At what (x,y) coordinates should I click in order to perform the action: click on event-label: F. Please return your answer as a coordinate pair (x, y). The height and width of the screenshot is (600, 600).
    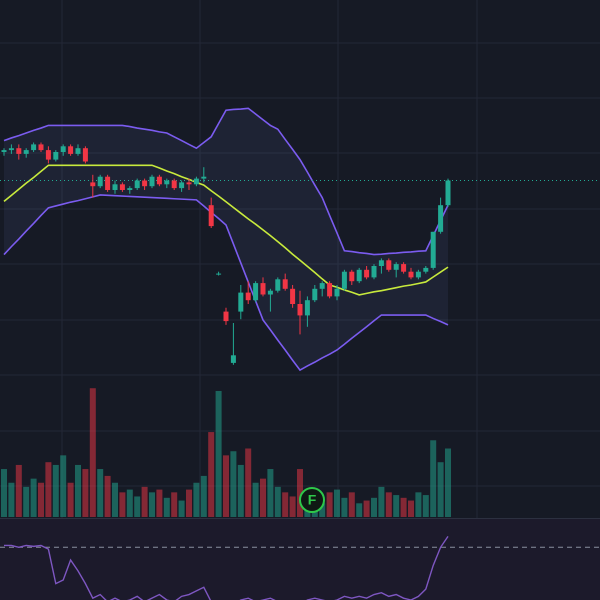
    Looking at the image, I should click on (312, 500).